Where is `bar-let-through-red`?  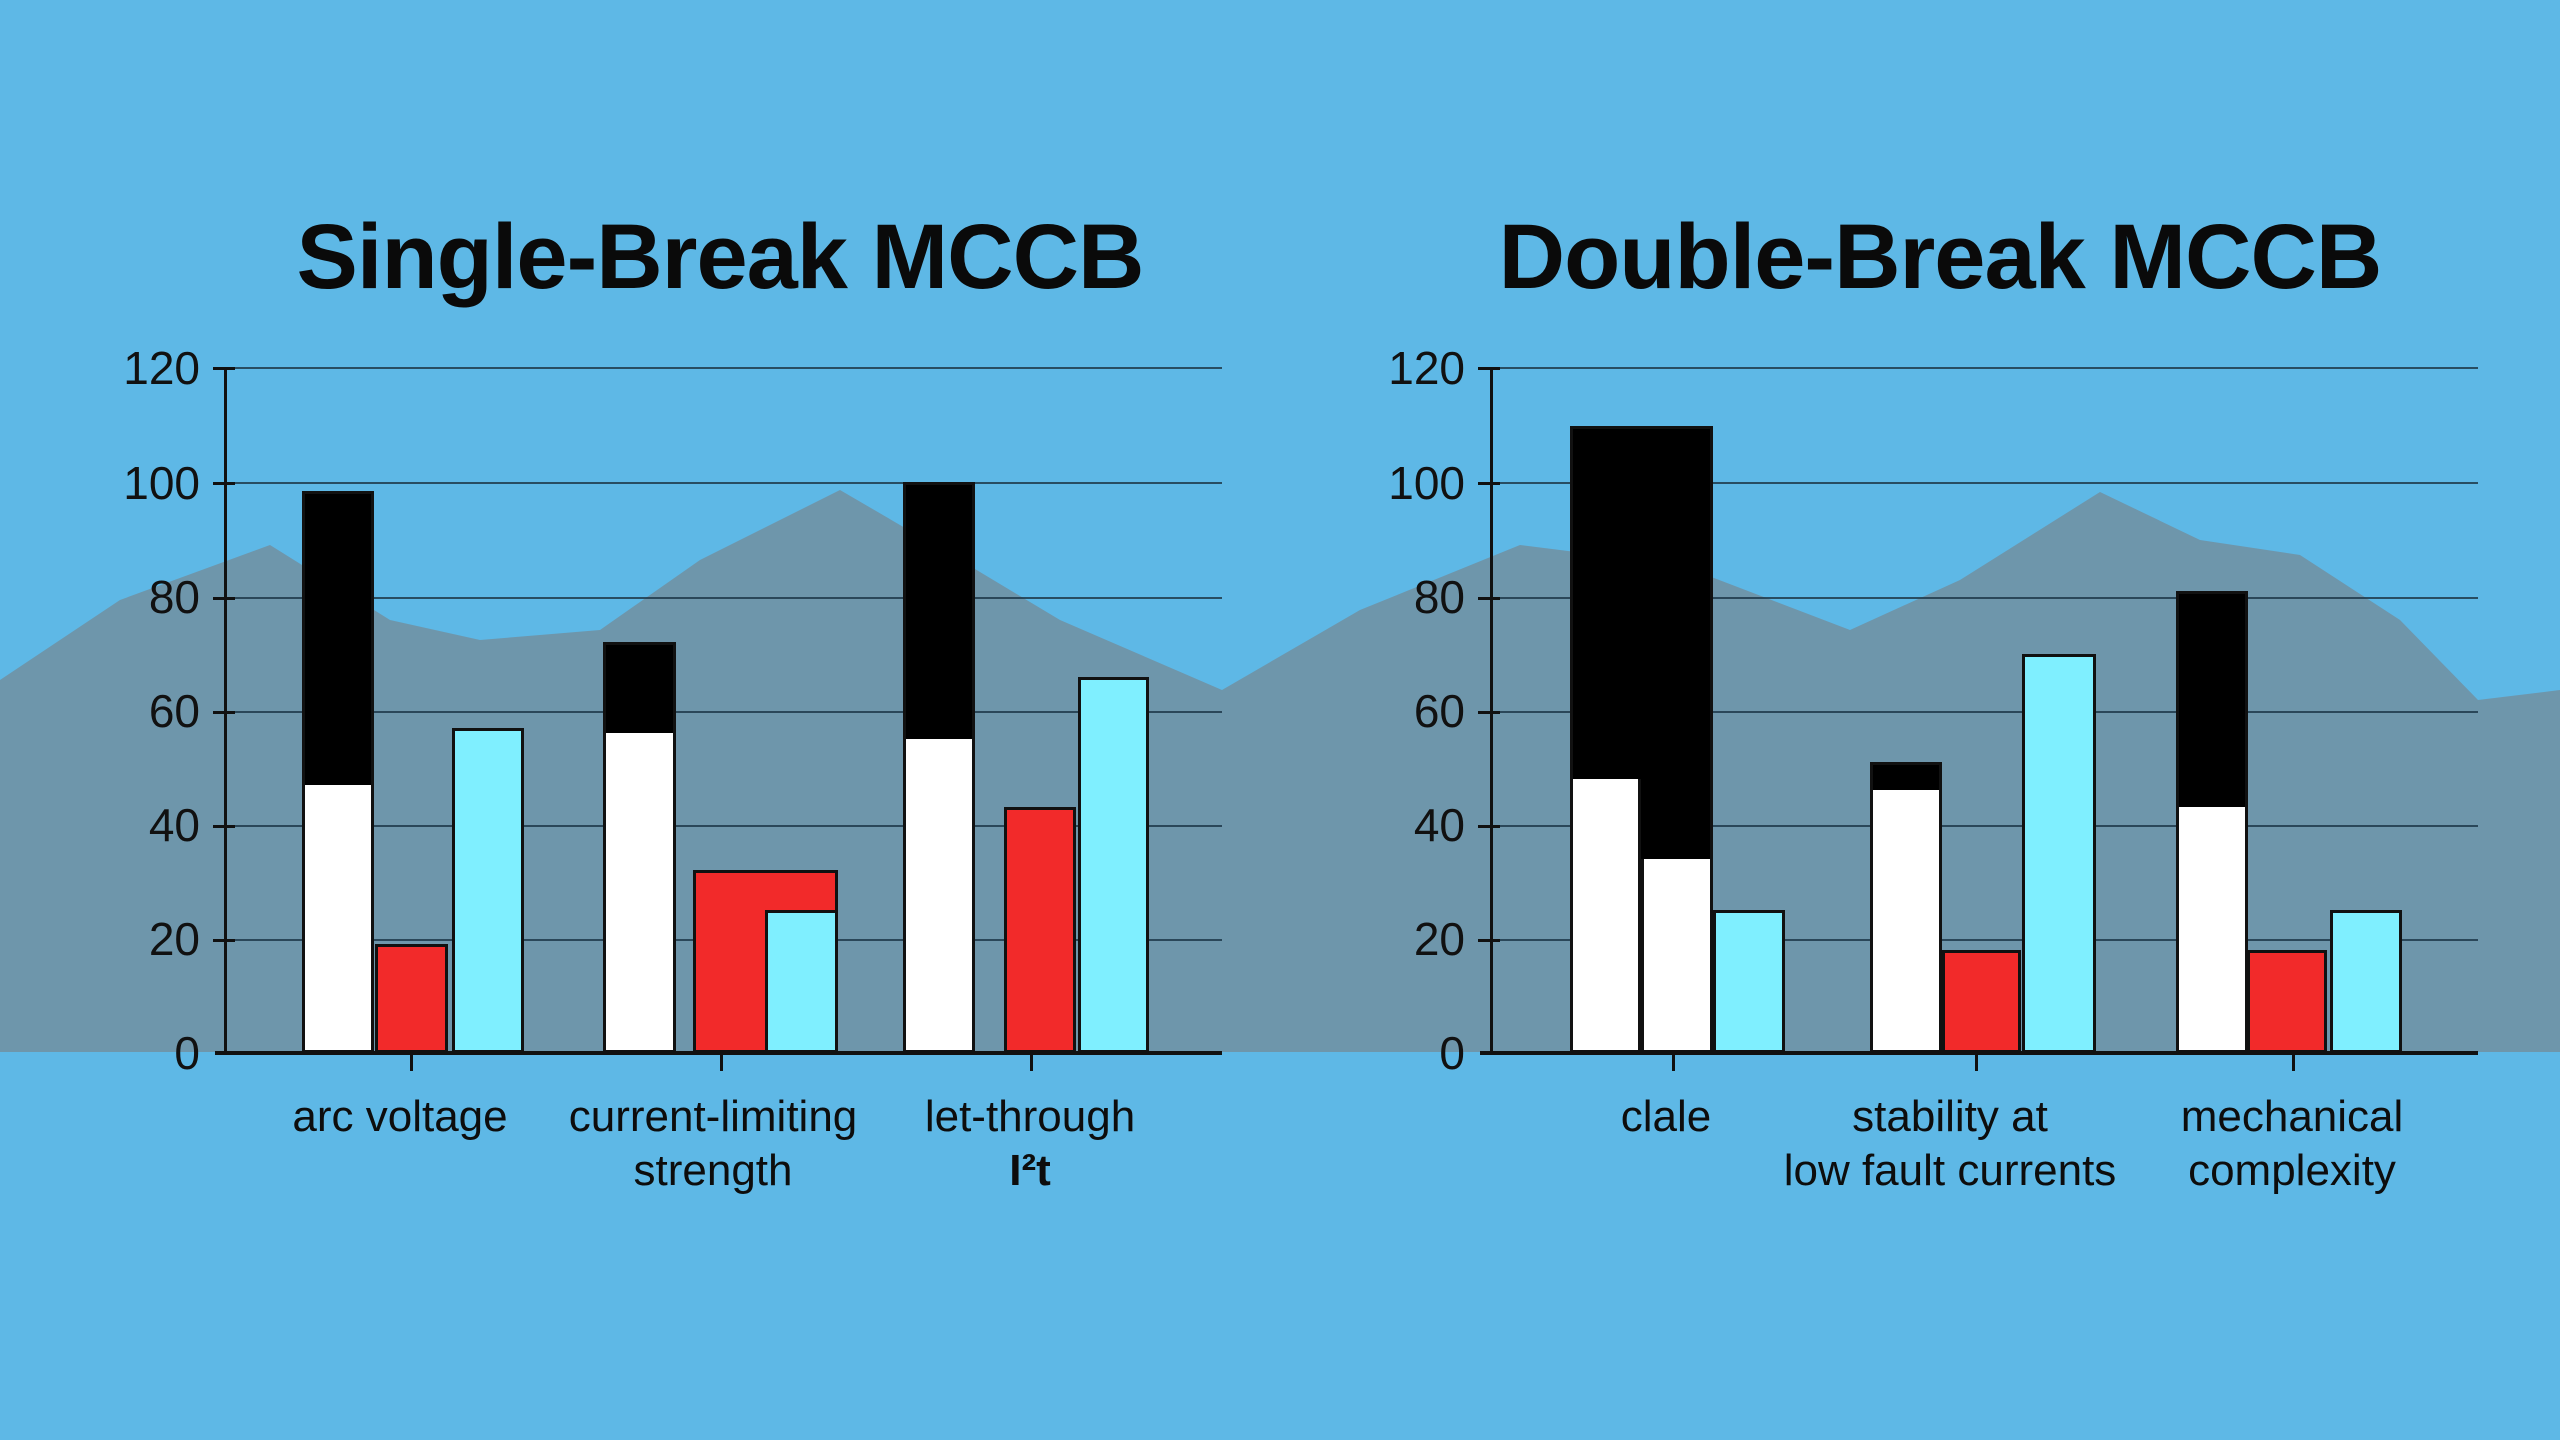
bar-let-through-red is located at coordinates (1040, 930).